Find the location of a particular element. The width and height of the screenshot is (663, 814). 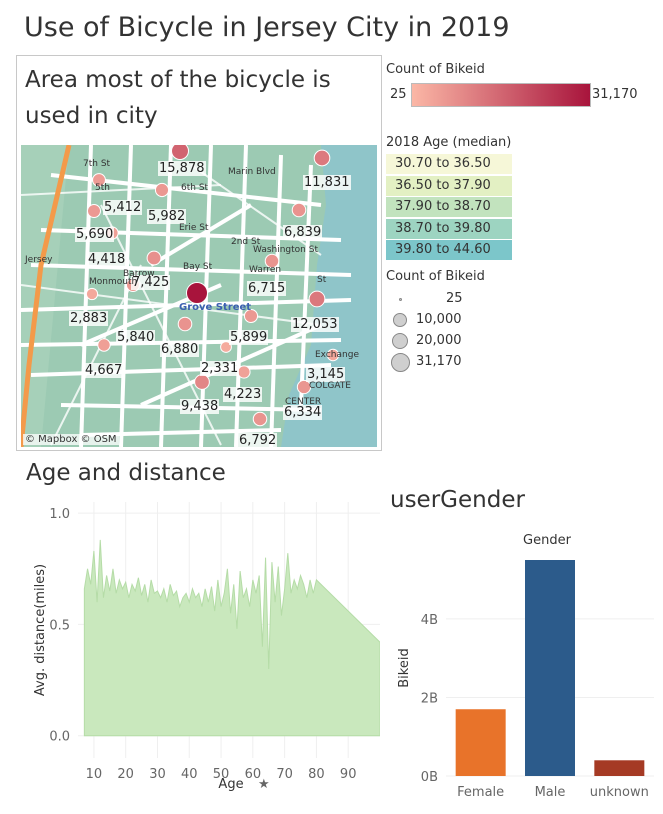

age-legend-label: 38.70 to 39.80 is located at coordinates (443, 228).